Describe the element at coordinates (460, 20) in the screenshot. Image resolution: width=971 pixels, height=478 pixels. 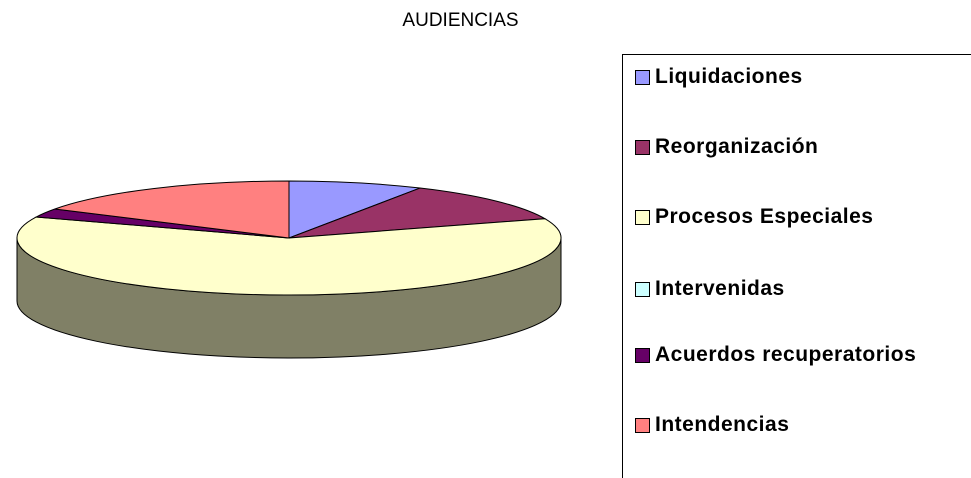
I see `chart-title: AUDIENCIAS` at that location.